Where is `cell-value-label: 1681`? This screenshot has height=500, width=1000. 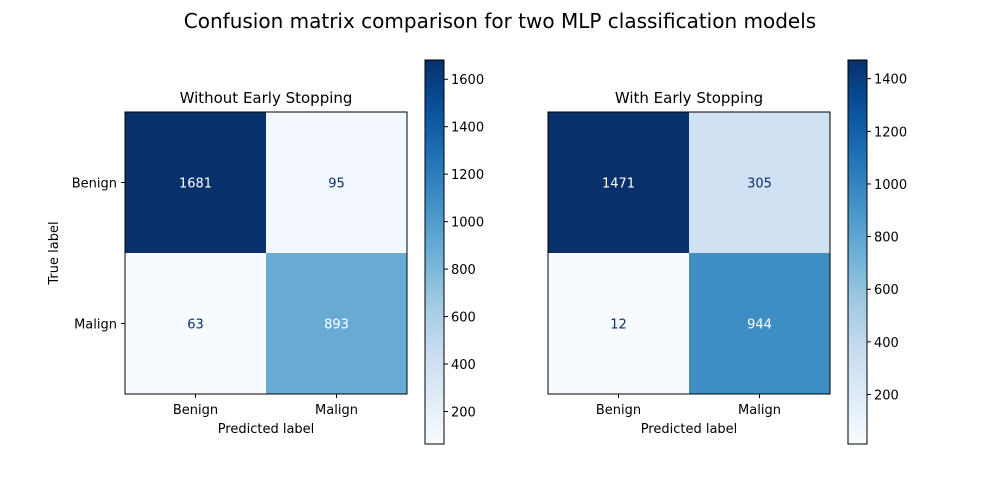 cell-value-label: 1681 is located at coordinates (195, 184).